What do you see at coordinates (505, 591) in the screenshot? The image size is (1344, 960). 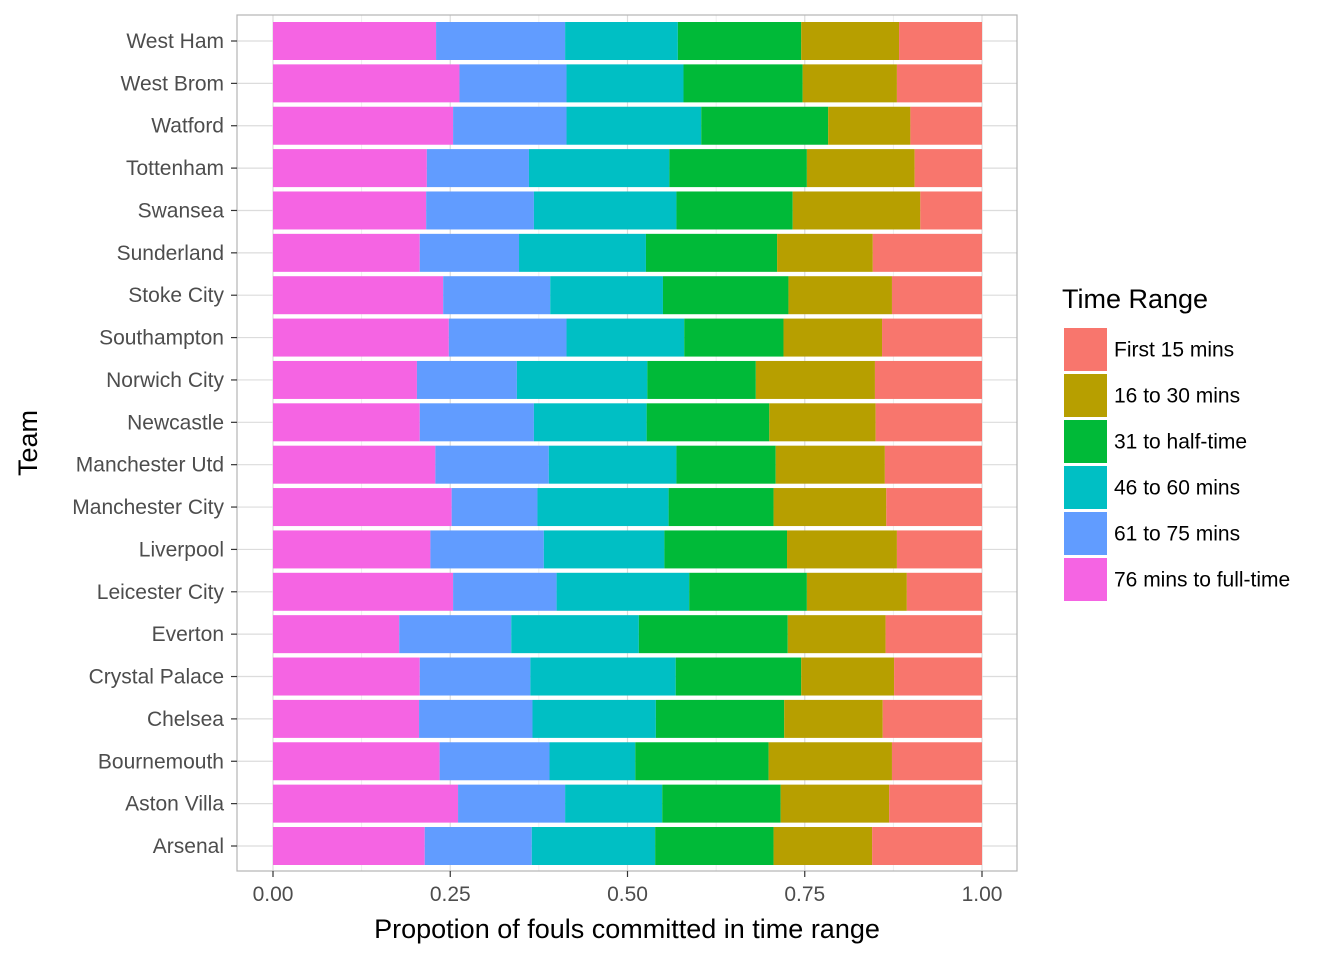 I see `bar-leicester-city-61-to-75-mins` at bounding box center [505, 591].